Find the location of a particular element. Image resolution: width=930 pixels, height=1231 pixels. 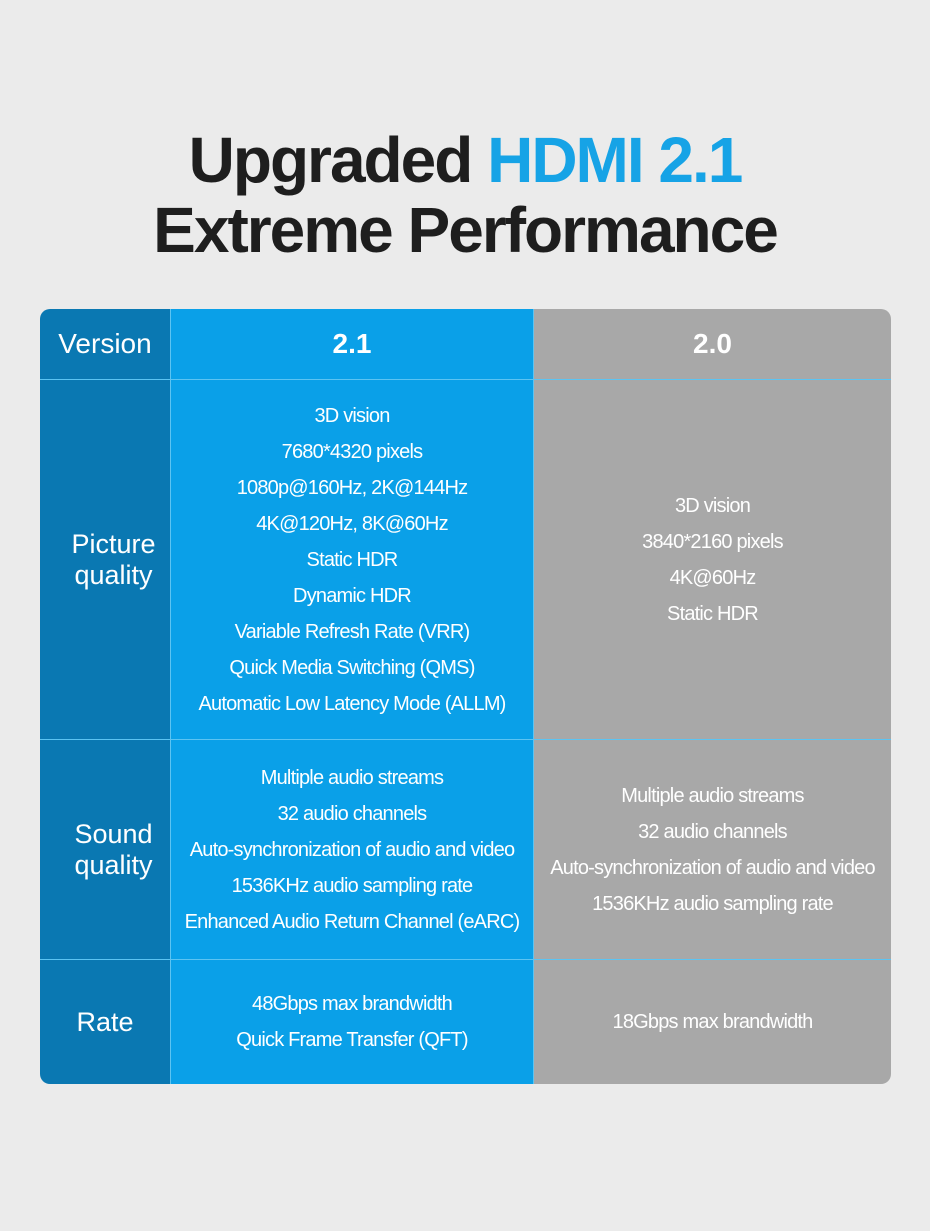

row-label: Rate is located at coordinates (105, 1021).